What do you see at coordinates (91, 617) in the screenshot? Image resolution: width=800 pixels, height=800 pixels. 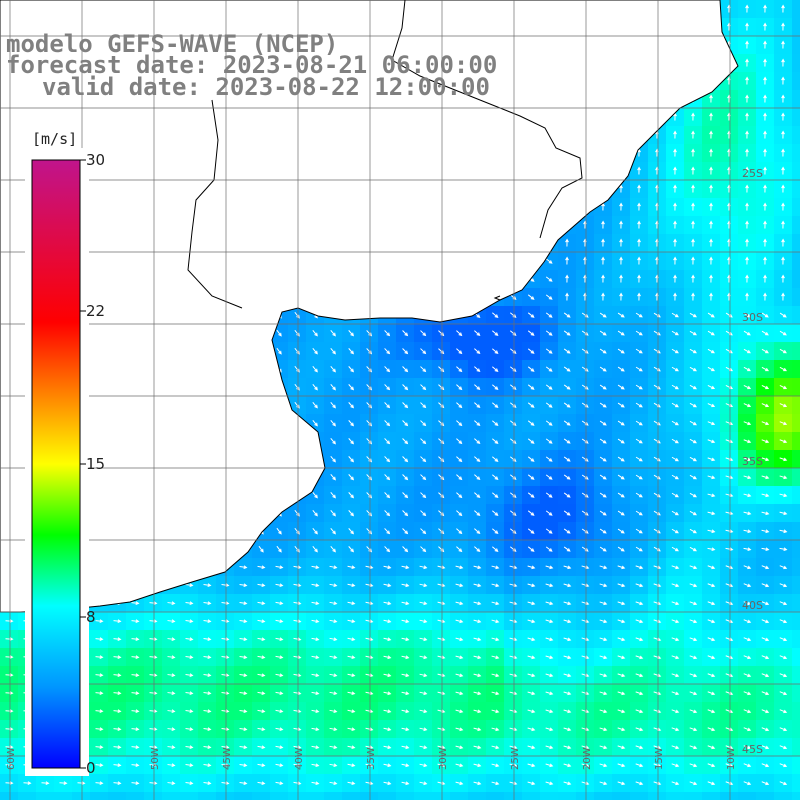 I see `colorbar-tick-label: 8` at bounding box center [91, 617].